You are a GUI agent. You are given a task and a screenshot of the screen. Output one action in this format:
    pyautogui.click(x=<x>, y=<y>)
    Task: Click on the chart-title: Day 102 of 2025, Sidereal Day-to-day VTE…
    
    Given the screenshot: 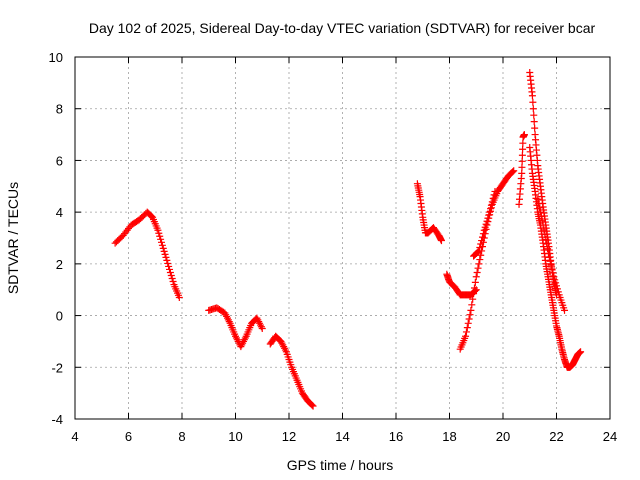 What is the action you would take?
    pyautogui.click(x=342, y=28)
    